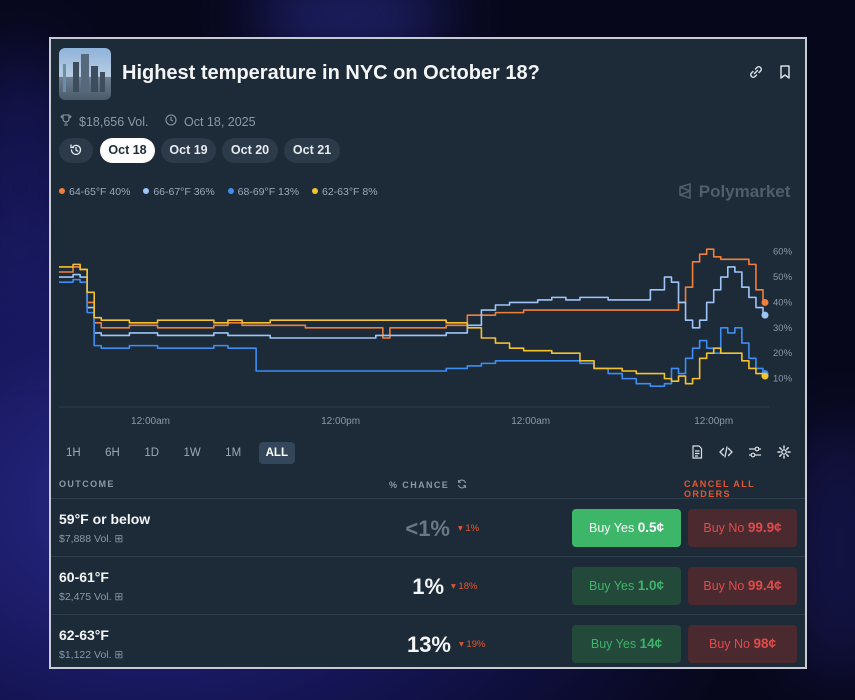  I want to click on tab-oct-21: Oct 21, so click(312, 150).